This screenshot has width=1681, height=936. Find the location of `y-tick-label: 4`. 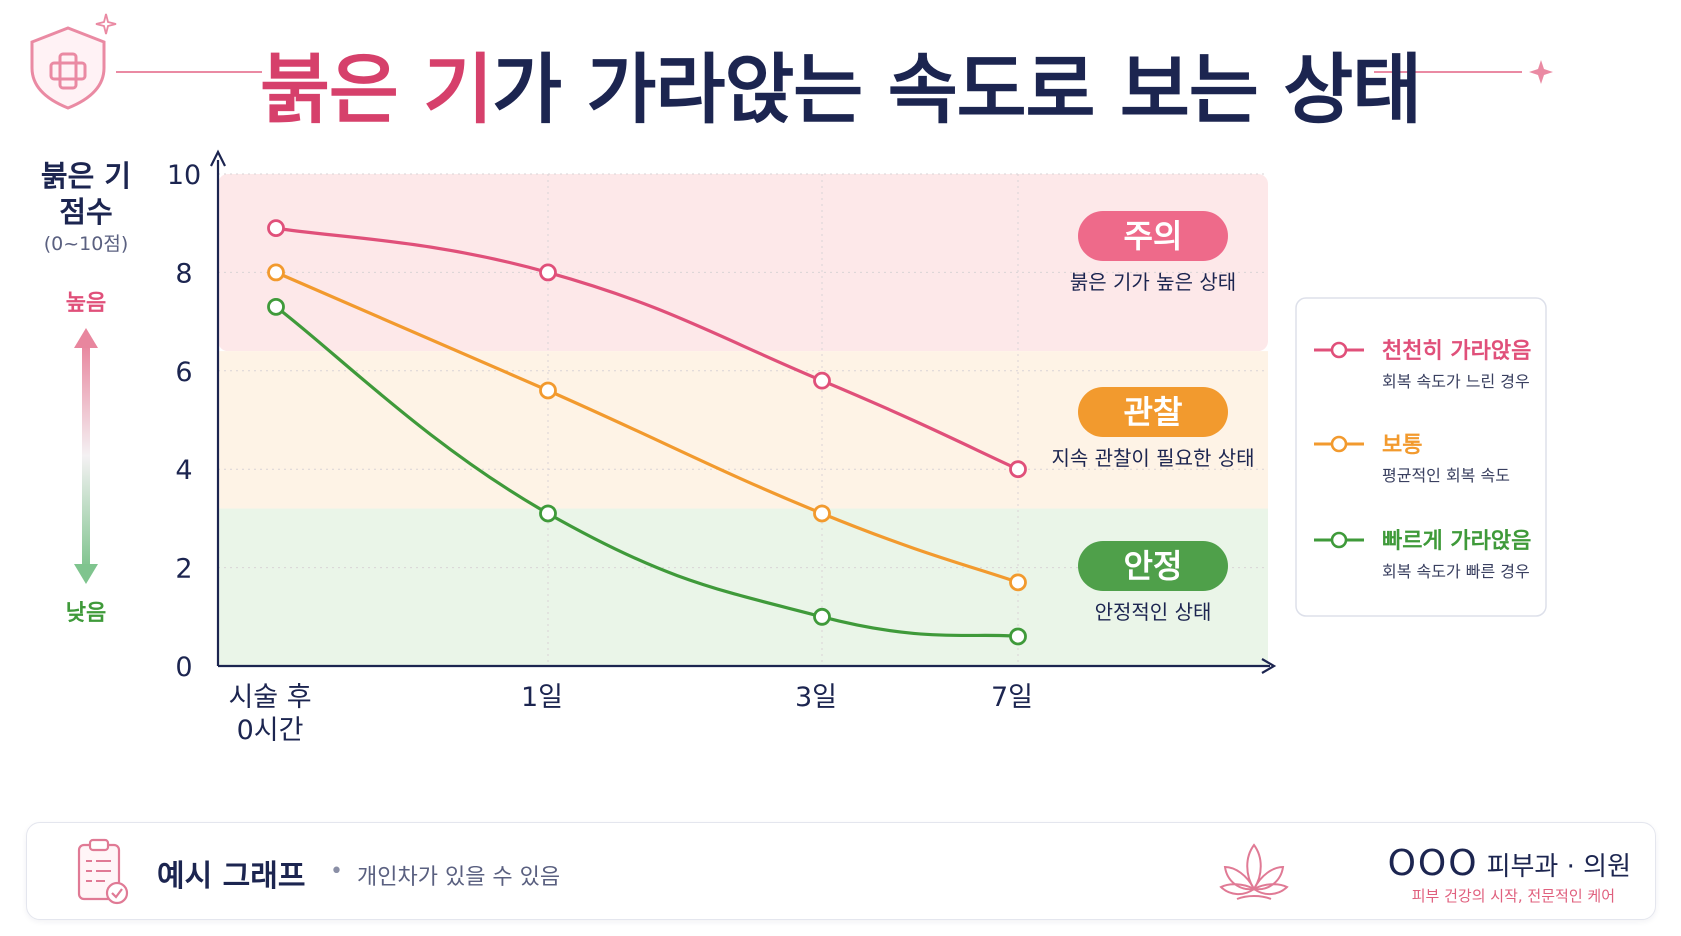

y-tick-label: 4 is located at coordinates (183, 470).